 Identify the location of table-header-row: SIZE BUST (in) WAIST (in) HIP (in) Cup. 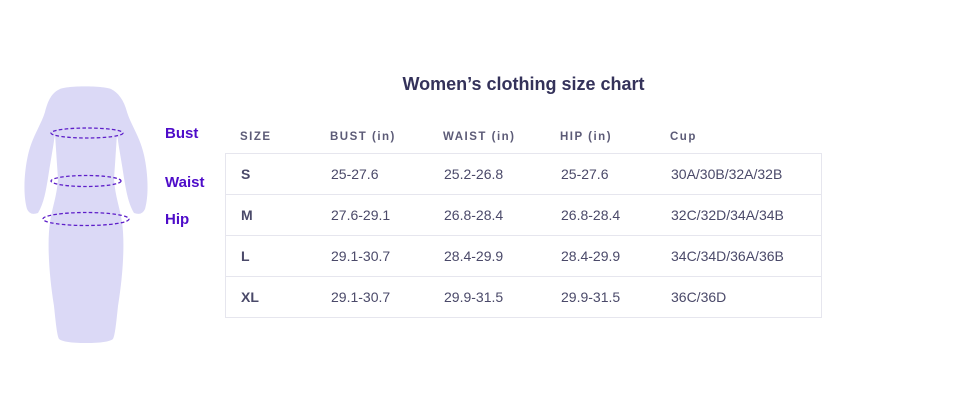
(523, 137).